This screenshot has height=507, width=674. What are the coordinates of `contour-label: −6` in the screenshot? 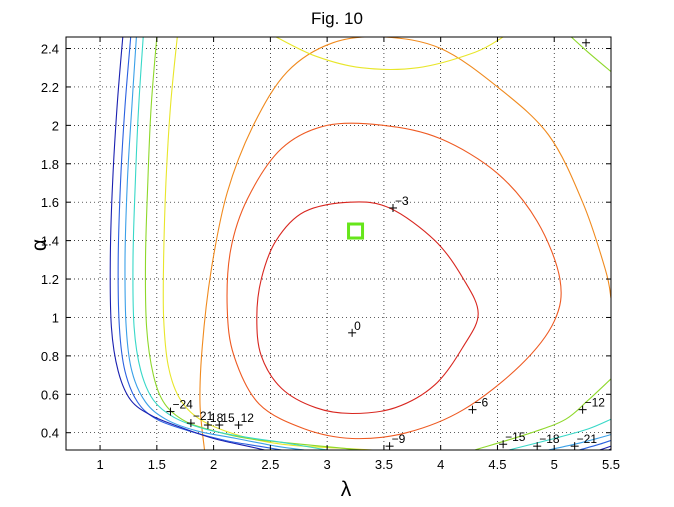 It's located at (481, 403).